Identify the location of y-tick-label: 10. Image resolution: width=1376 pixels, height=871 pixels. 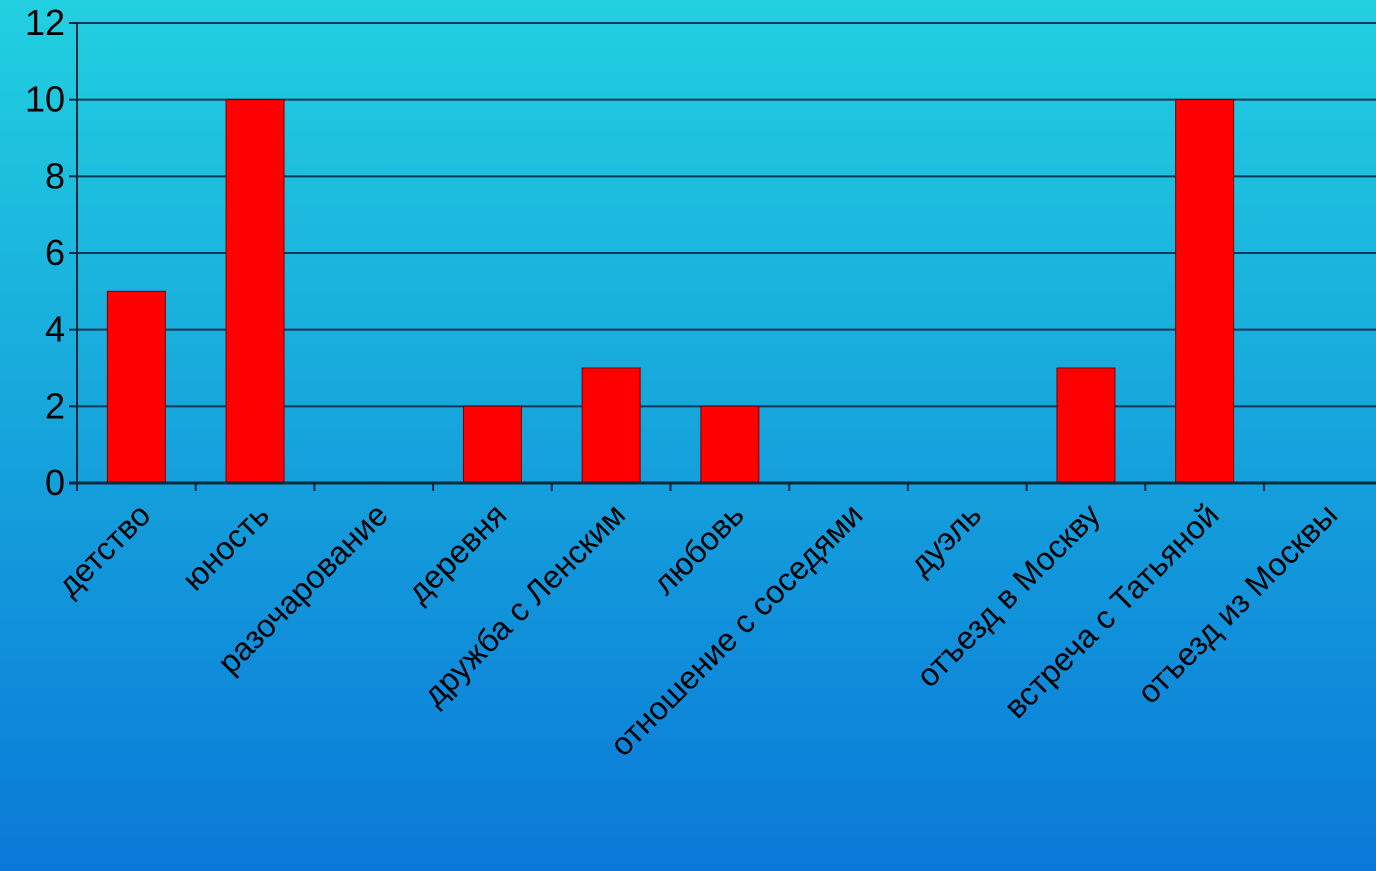
(45, 99).